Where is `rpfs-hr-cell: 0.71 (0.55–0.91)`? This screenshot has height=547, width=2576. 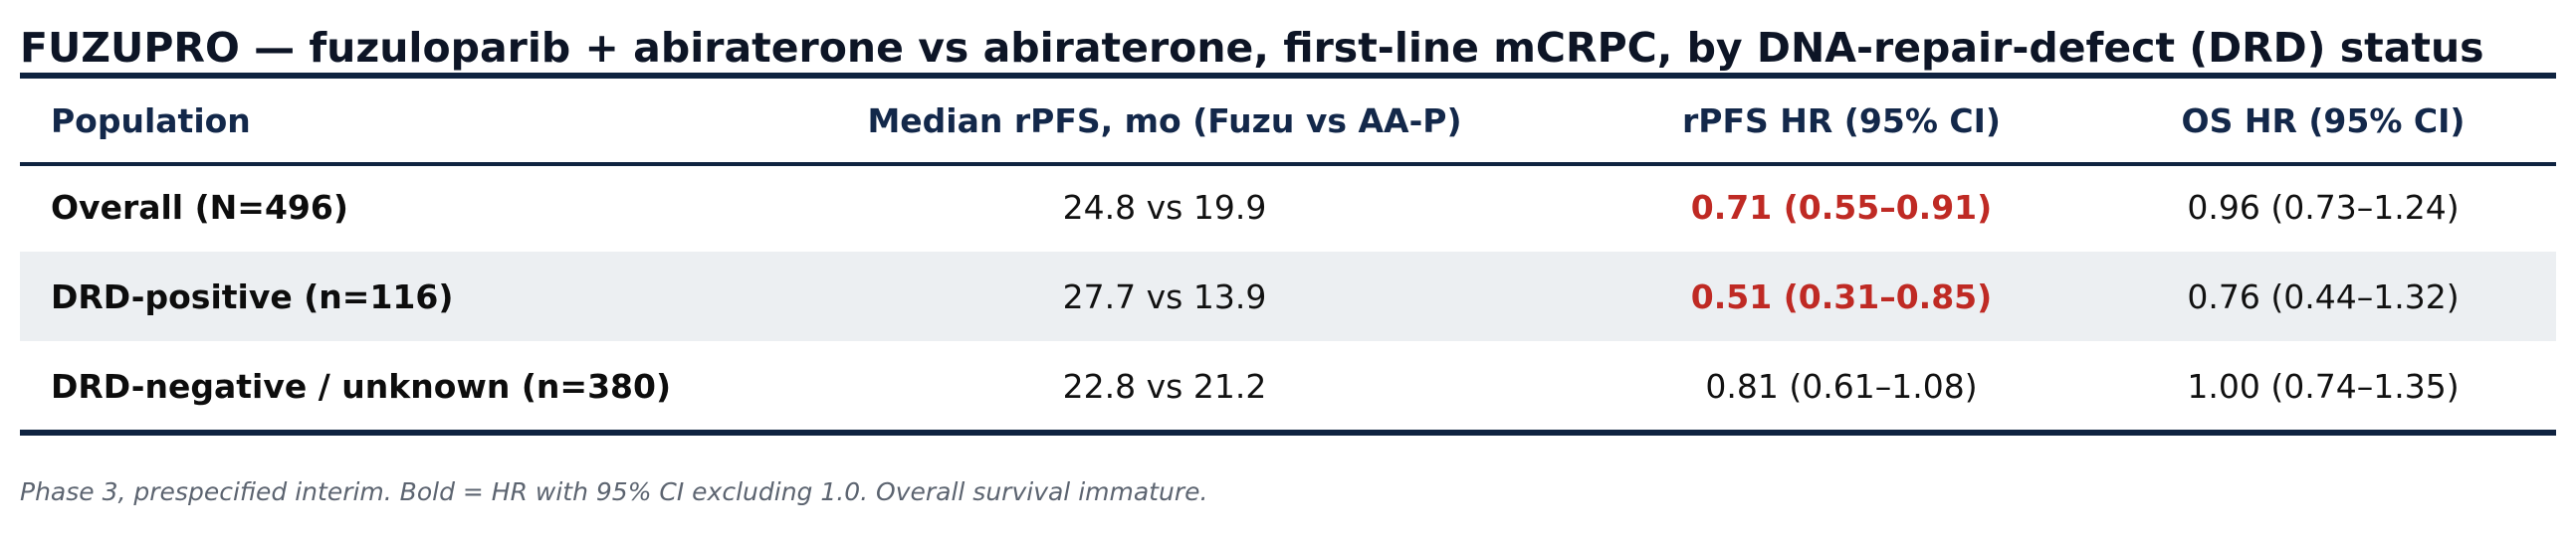 rpfs-hr-cell: 0.71 (0.55–0.91) is located at coordinates (1841, 207).